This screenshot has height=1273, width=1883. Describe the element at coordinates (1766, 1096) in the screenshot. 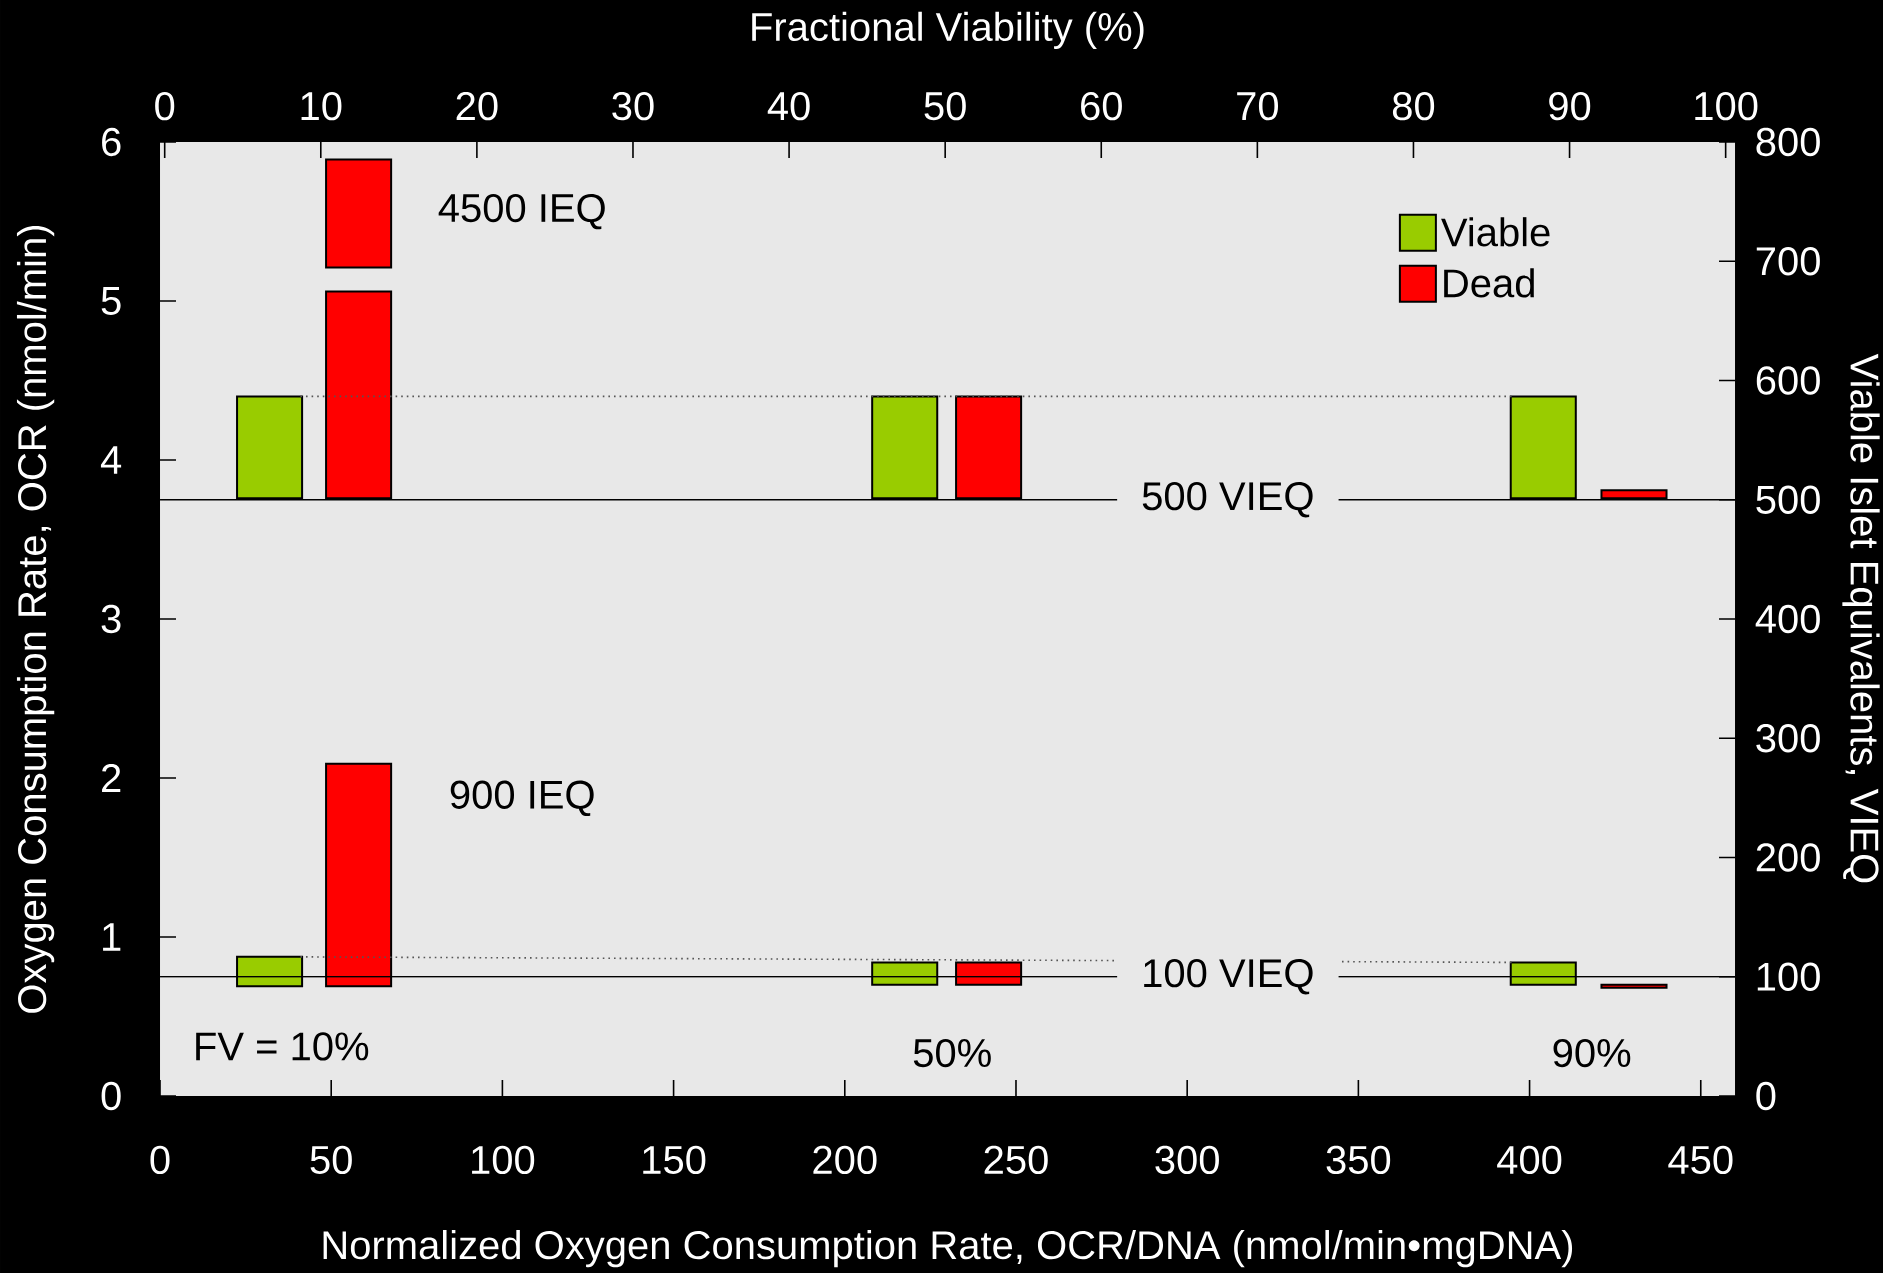

I see `y2-tick-label: 0` at that location.